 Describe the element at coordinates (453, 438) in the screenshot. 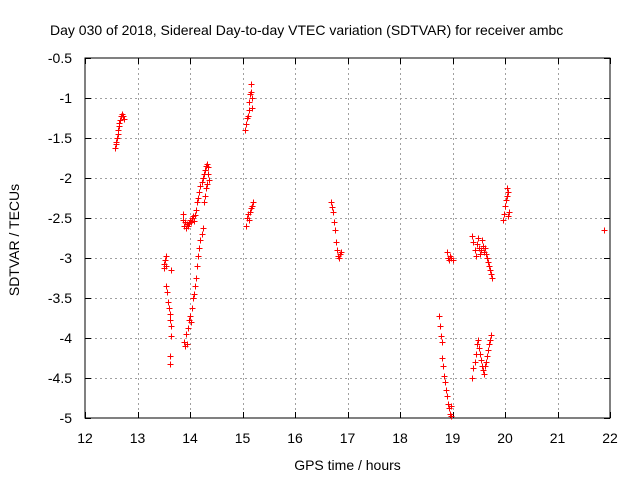

I see `x-tick-label: 19` at that location.